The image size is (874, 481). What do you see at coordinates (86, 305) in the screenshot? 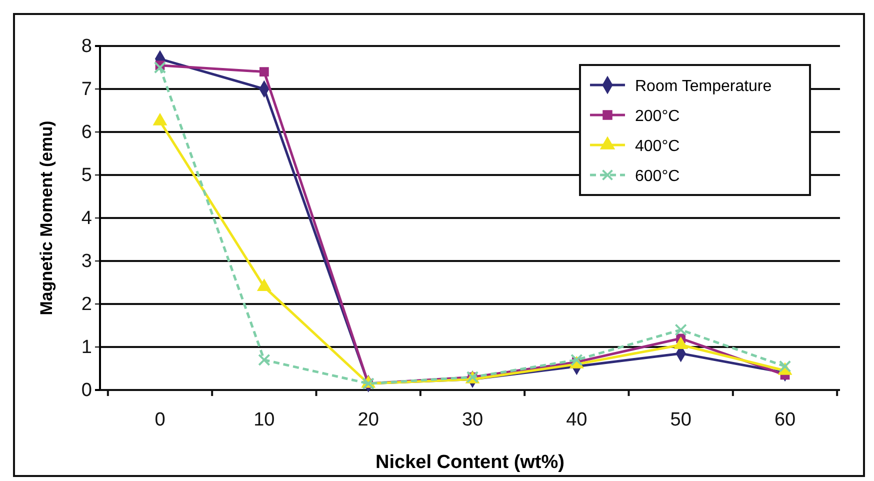
I see `y-tick-label: 2` at bounding box center [86, 305].